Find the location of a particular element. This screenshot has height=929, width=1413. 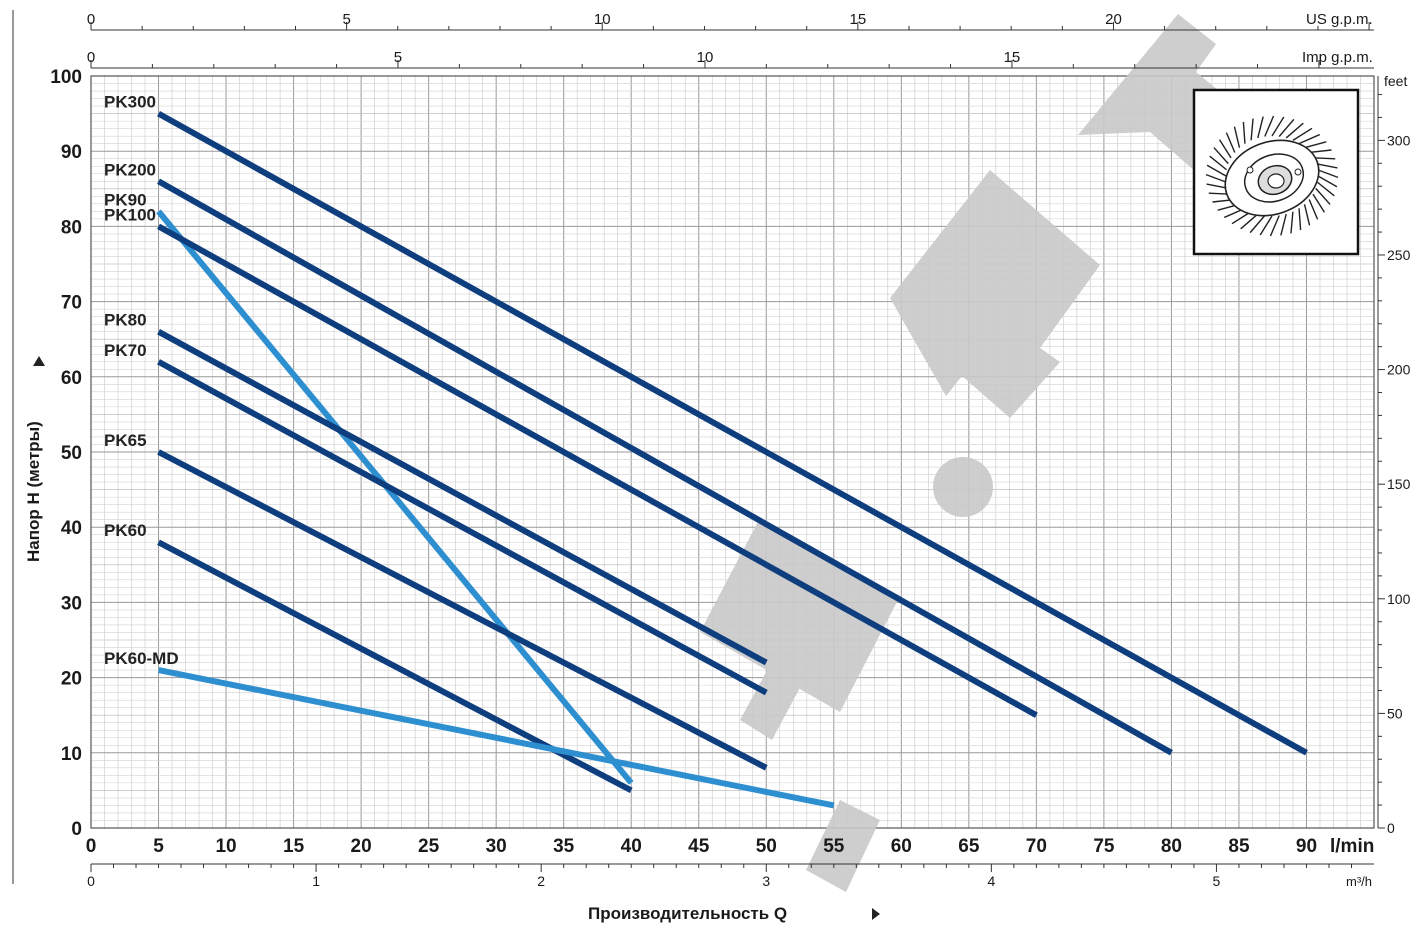

x-axis-ticks: 0 5 10 15 20 25 30 35 40 45 50 55 60 65 70 75 80 85 90 is located at coordinates (701, 846).